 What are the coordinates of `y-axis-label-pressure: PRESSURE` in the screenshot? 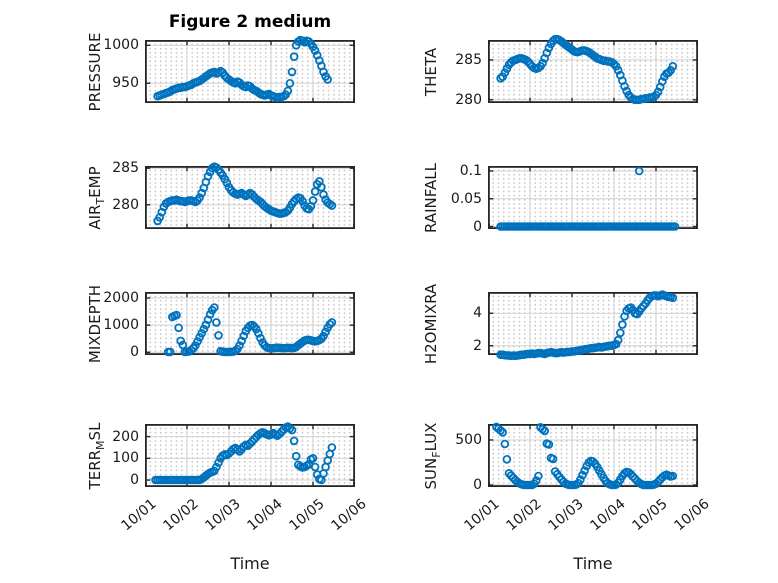 It's located at (95, 71).